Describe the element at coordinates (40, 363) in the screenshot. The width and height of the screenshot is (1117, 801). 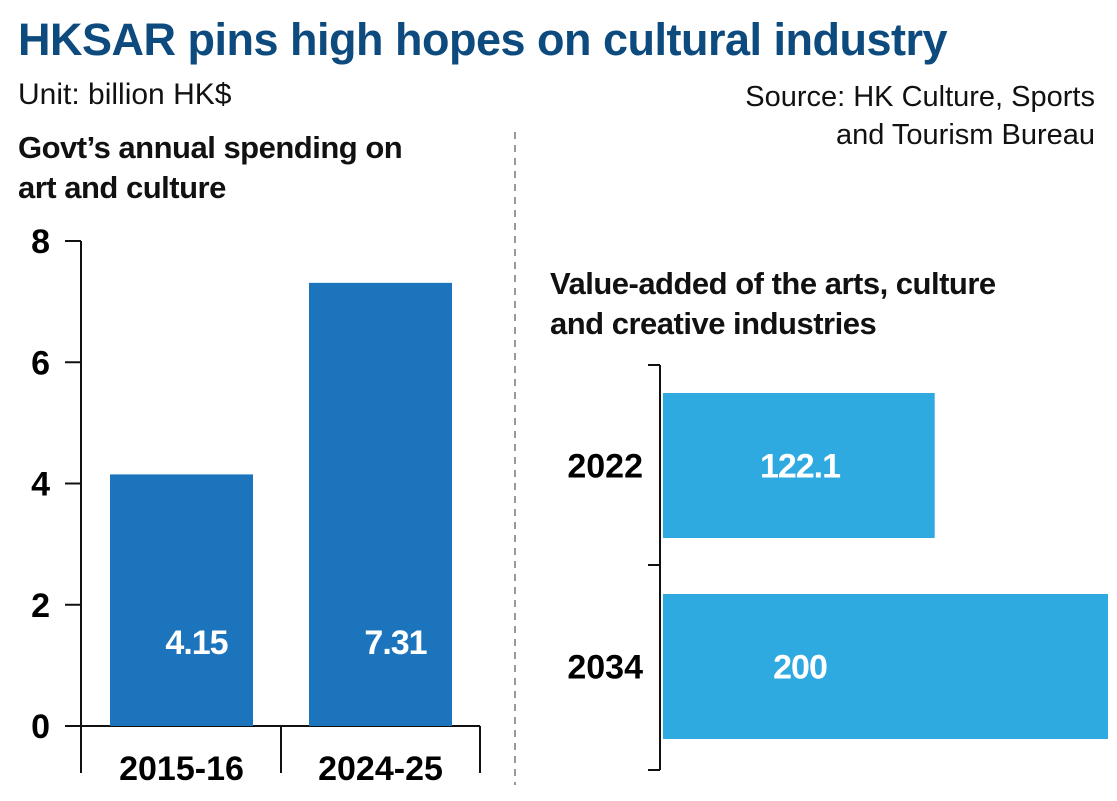
I see `y-tick-label: 6` at that location.